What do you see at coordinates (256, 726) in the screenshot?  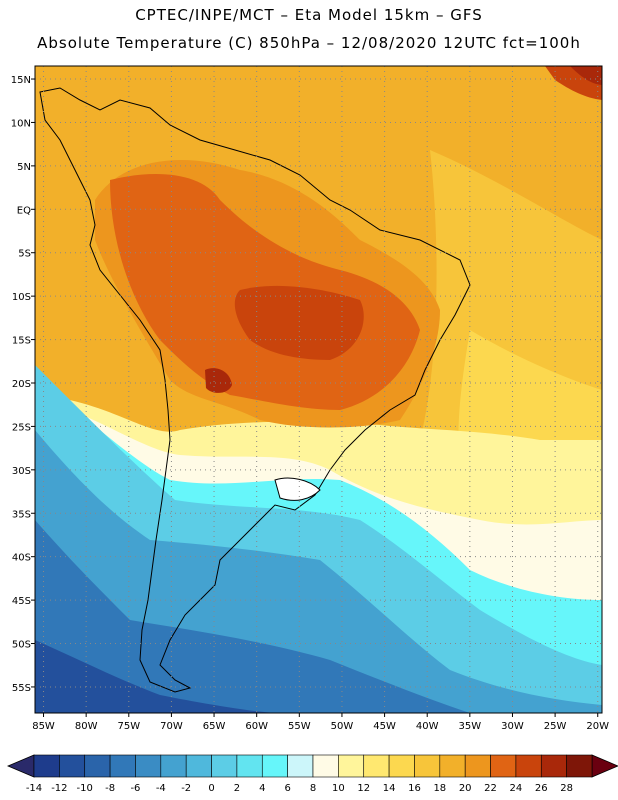 I see `lon-label: 60W` at bounding box center [256, 726].